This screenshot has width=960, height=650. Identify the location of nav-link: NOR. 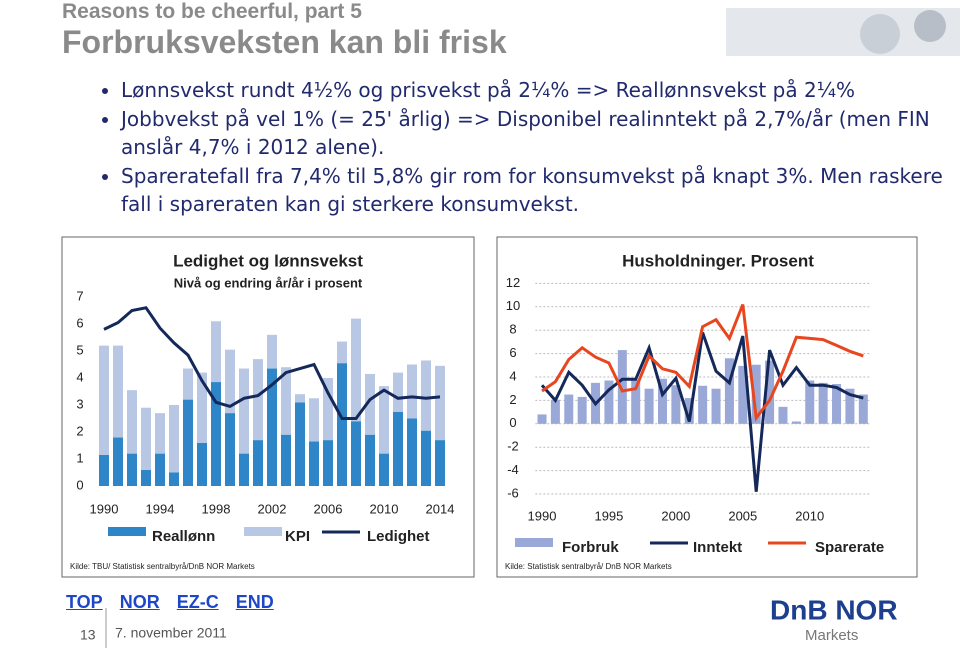
(139, 602).